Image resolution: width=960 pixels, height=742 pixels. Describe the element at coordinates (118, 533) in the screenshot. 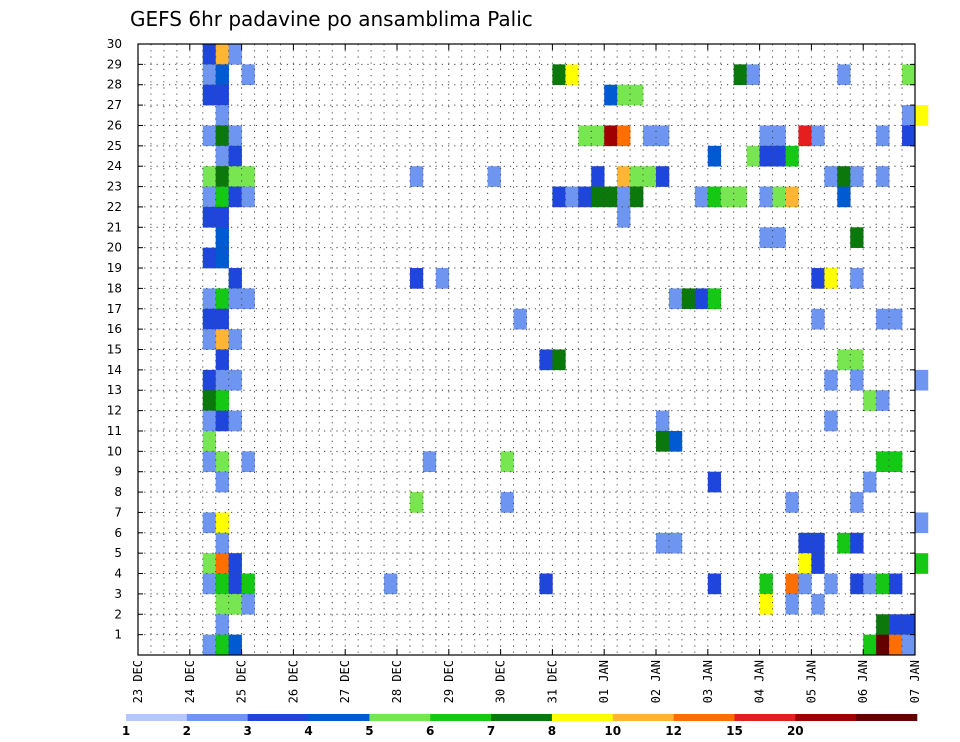

I see `y-tick-label: 6` at that location.